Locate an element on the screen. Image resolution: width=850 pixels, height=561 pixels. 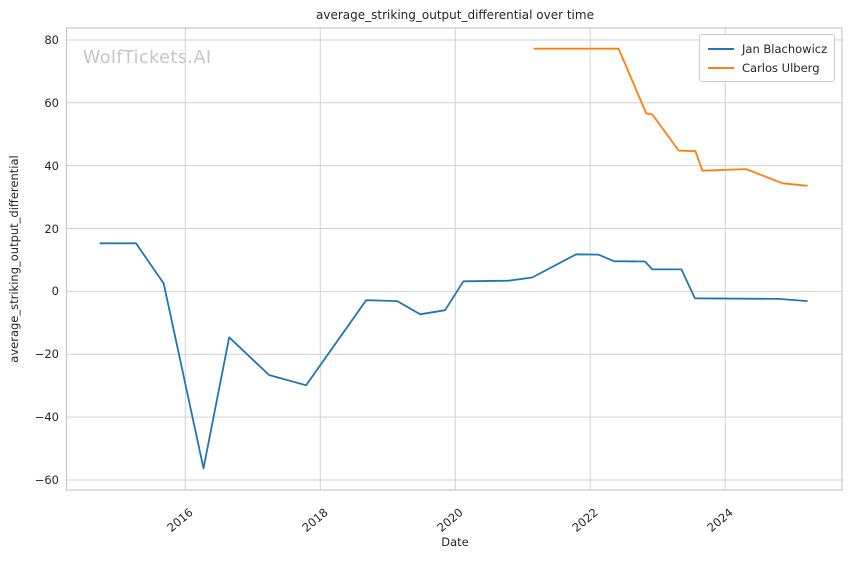
legend-line-swatch-jan-blachowicz is located at coordinates (721, 49).